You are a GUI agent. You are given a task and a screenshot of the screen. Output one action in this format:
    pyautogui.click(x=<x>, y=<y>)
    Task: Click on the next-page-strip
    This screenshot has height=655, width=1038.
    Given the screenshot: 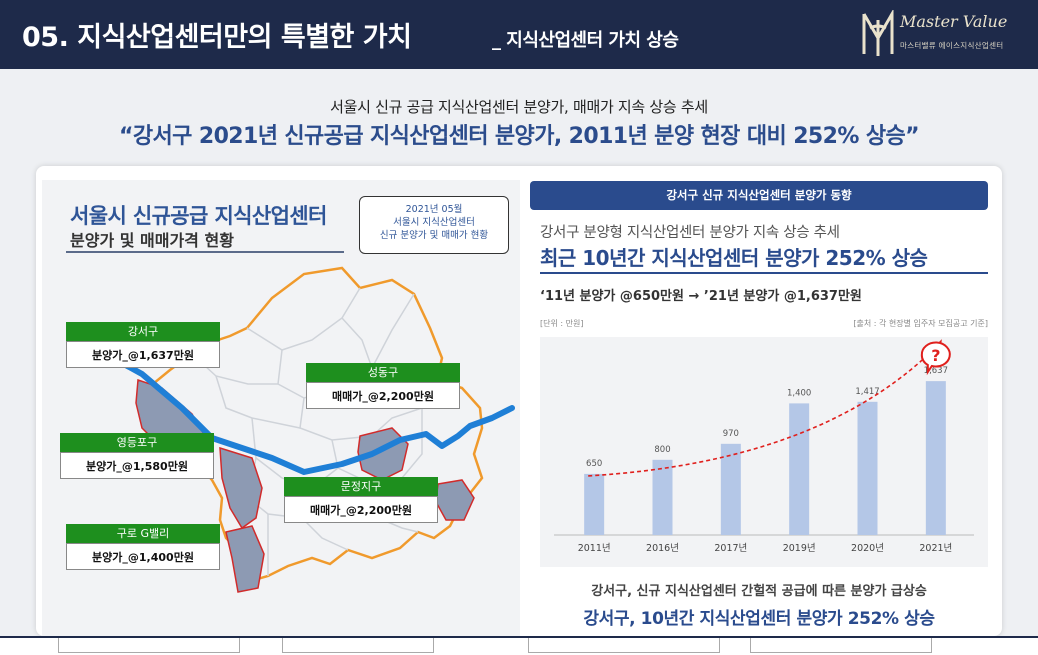 What is the action you would take?
    pyautogui.click(x=519, y=645)
    